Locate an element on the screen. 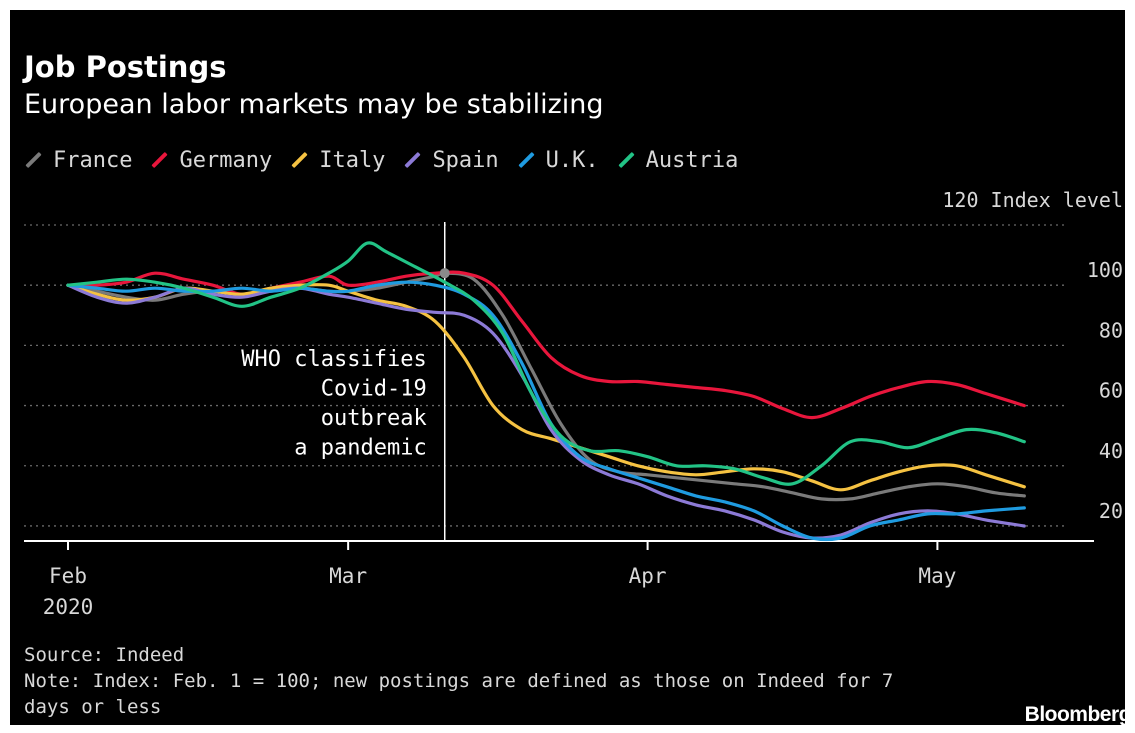 The width and height of the screenshot is (1135, 733). legend-item-spain: Spain is located at coordinates (451, 160).